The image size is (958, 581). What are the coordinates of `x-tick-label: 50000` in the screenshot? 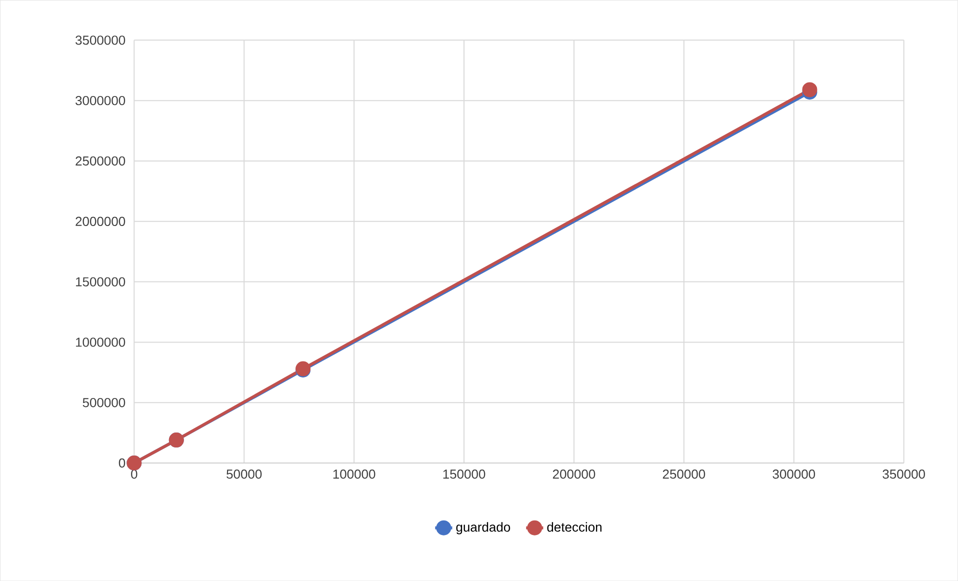 It's located at (244, 474).